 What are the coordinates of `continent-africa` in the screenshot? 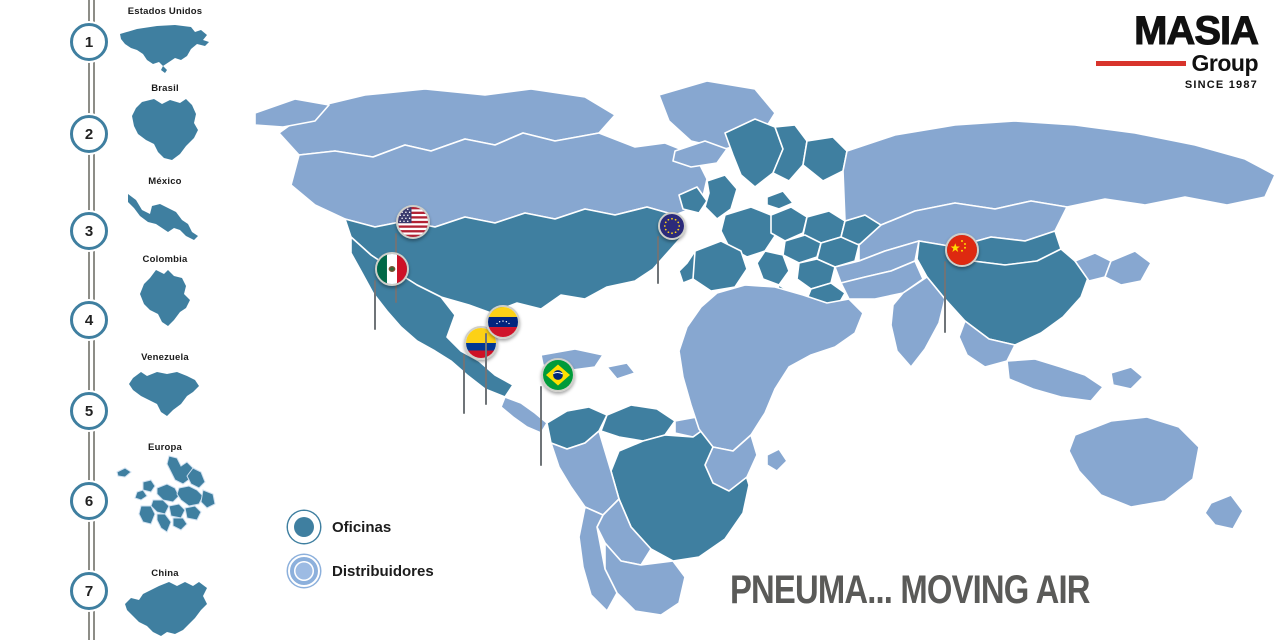 It's located at (771, 368).